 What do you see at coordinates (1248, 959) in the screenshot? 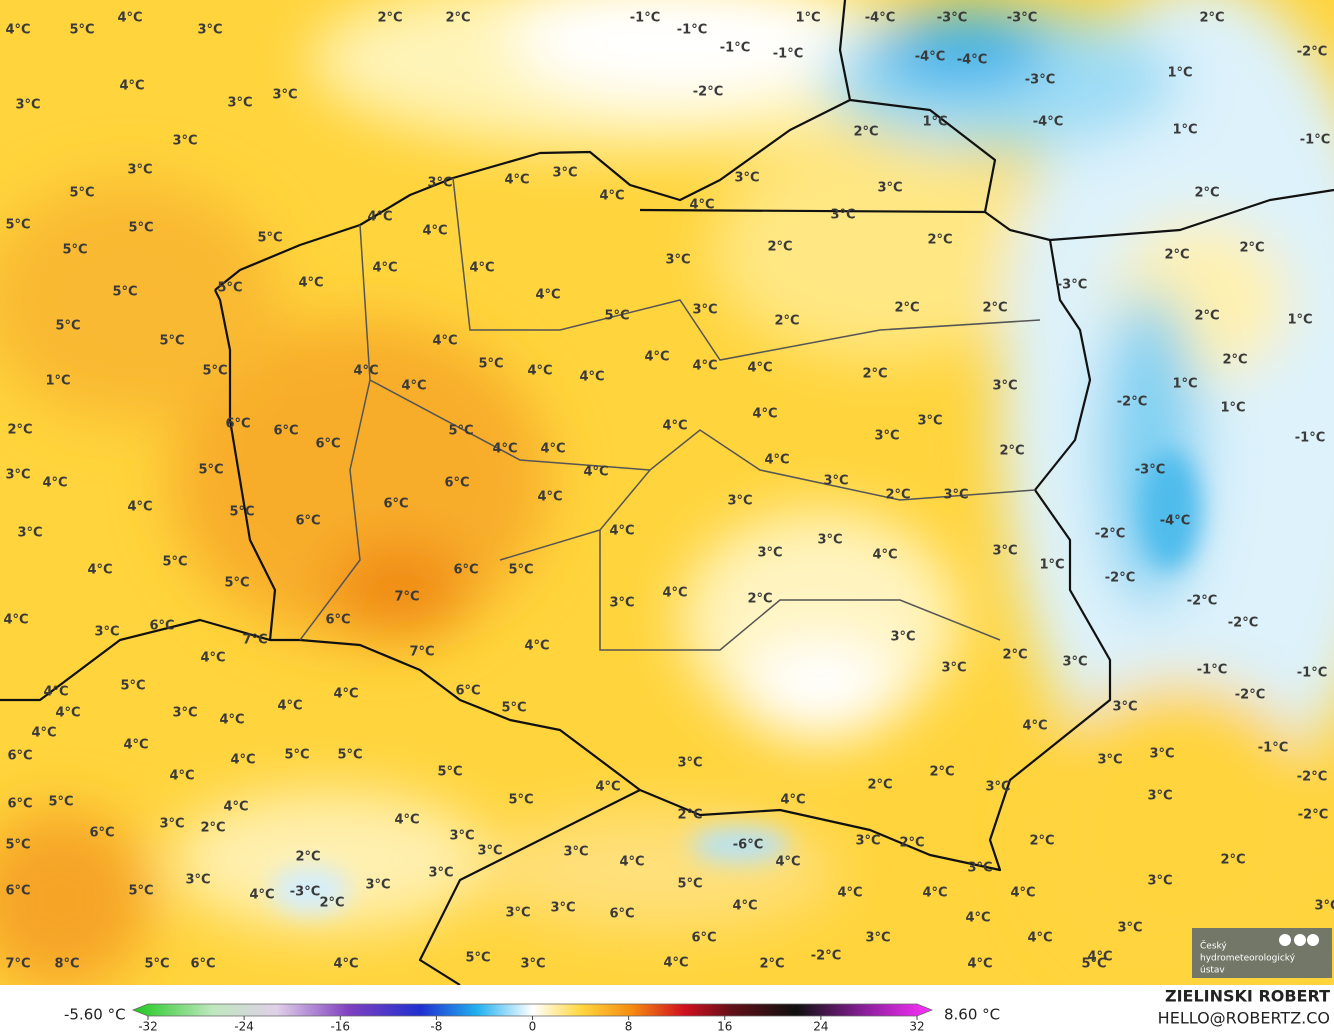
I see `logo-text: hydrometeorologický` at bounding box center [1248, 959].